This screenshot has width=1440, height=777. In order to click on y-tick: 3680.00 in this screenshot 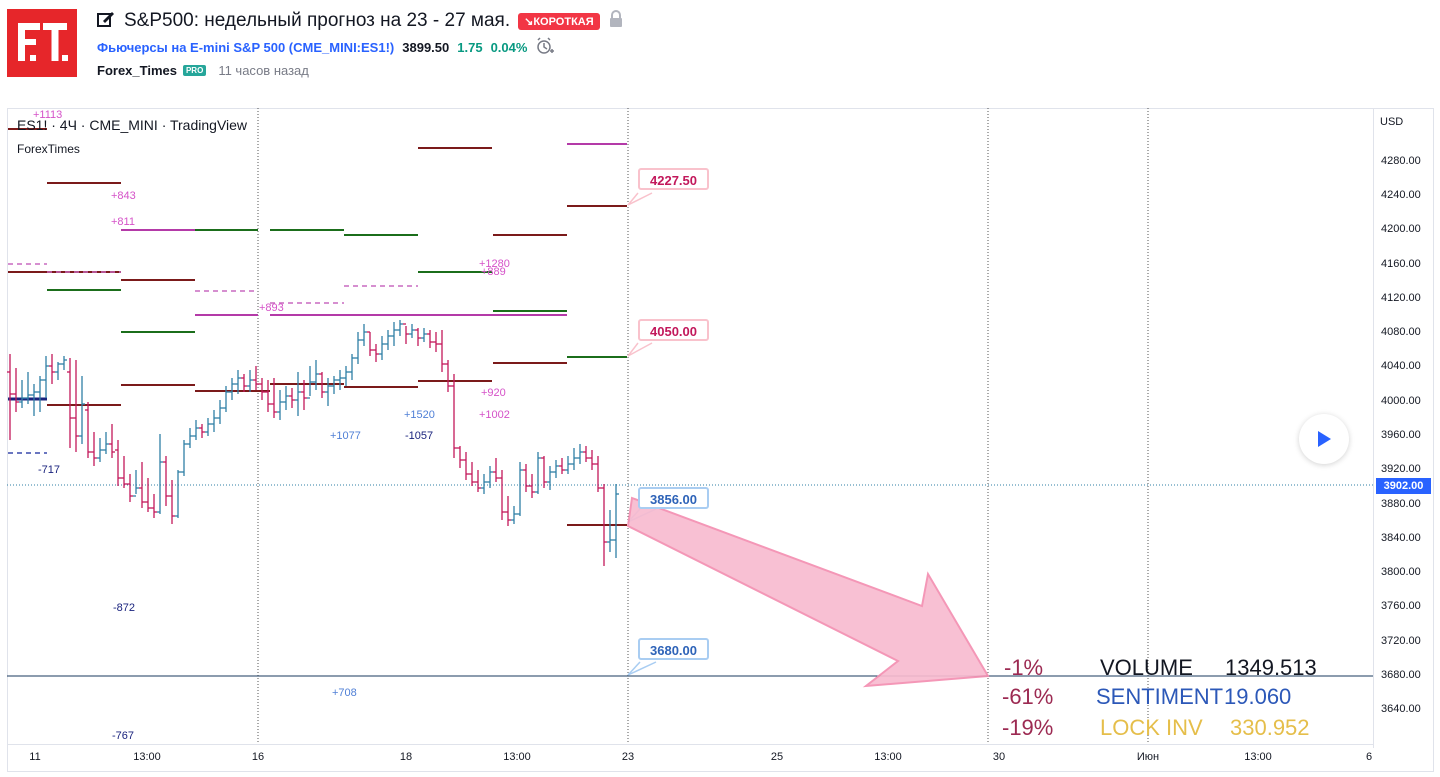, I will do `click(1401, 675)`.